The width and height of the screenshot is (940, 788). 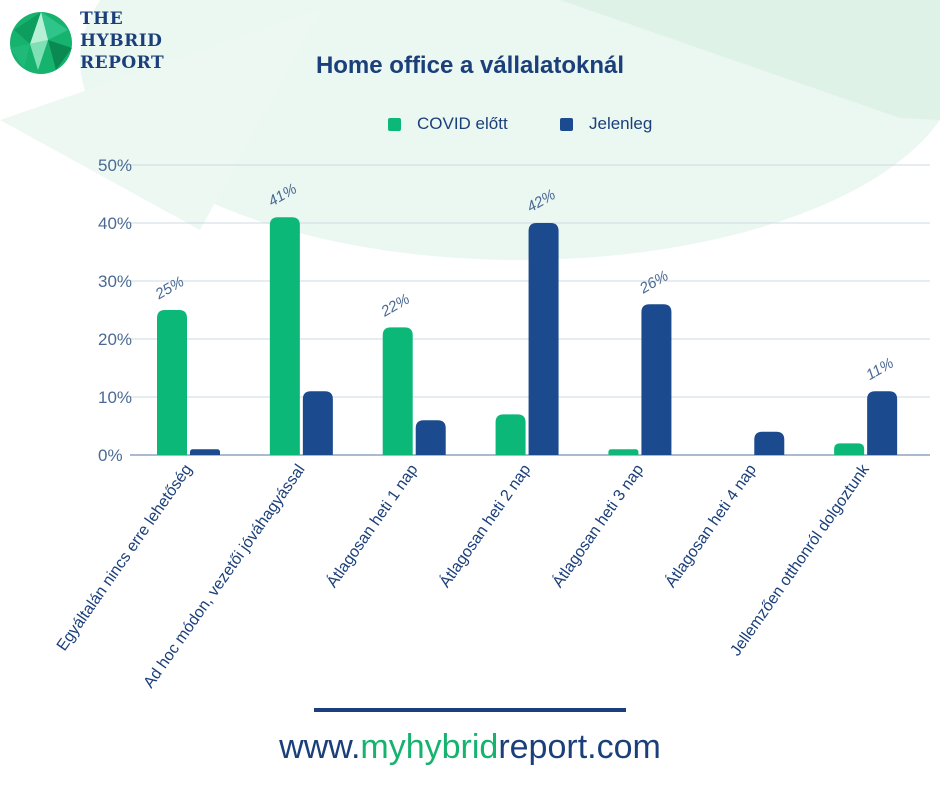 What do you see at coordinates (122, 63) in the screenshot?
I see `logo-line-3: REPORT` at bounding box center [122, 63].